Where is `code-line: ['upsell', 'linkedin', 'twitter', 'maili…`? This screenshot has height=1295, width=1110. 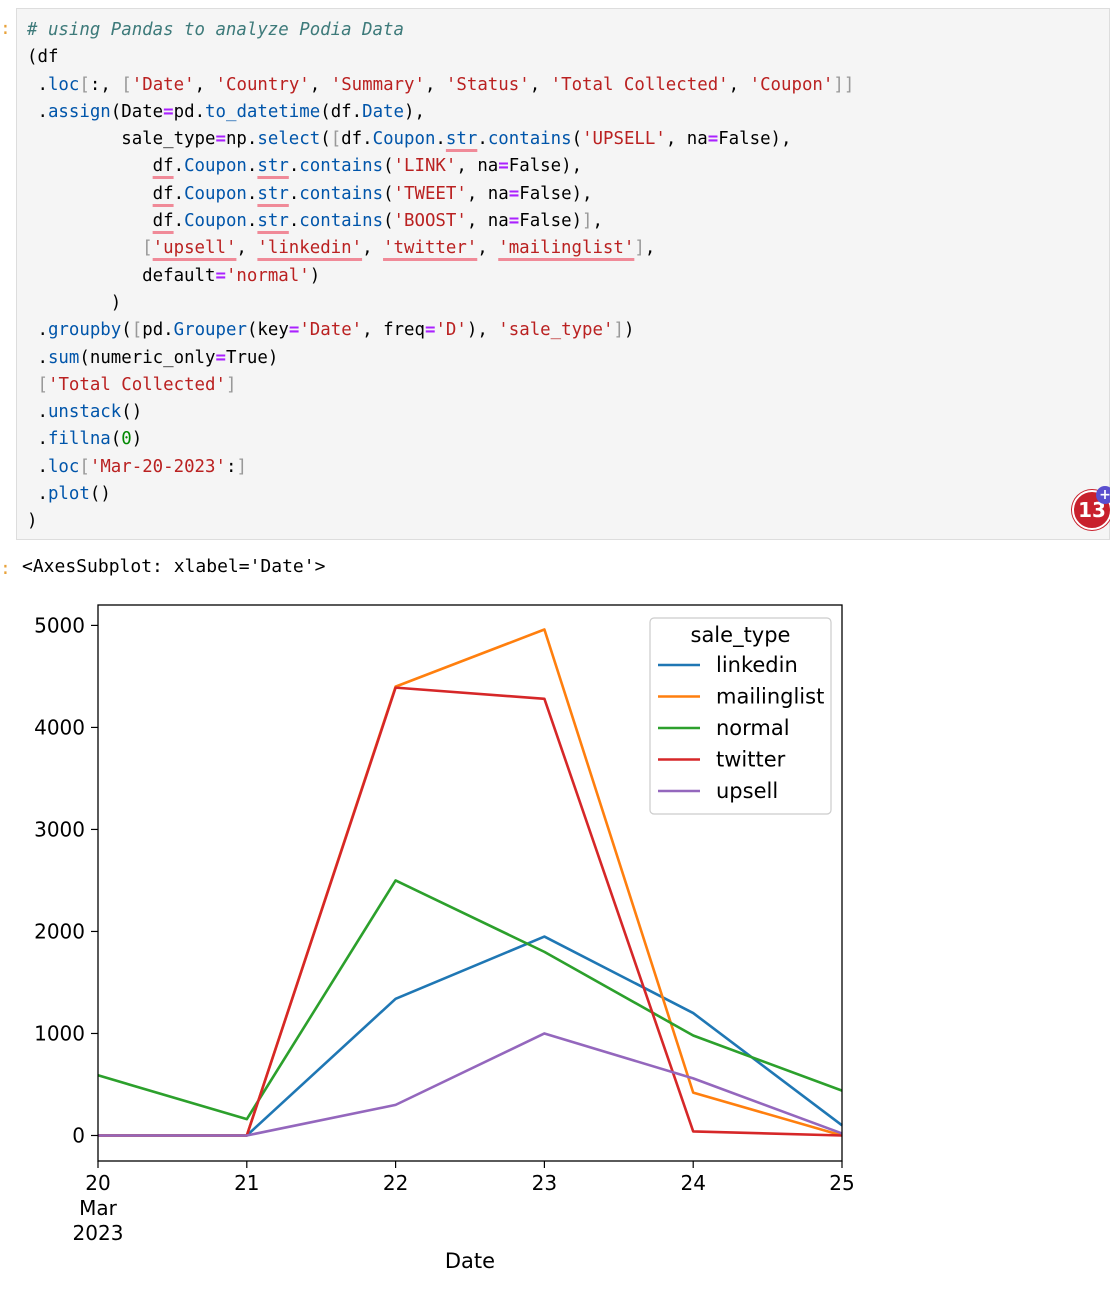 code-line: ['upsell', 'linkedin', 'twitter', 'maili… is located at coordinates (399, 248).